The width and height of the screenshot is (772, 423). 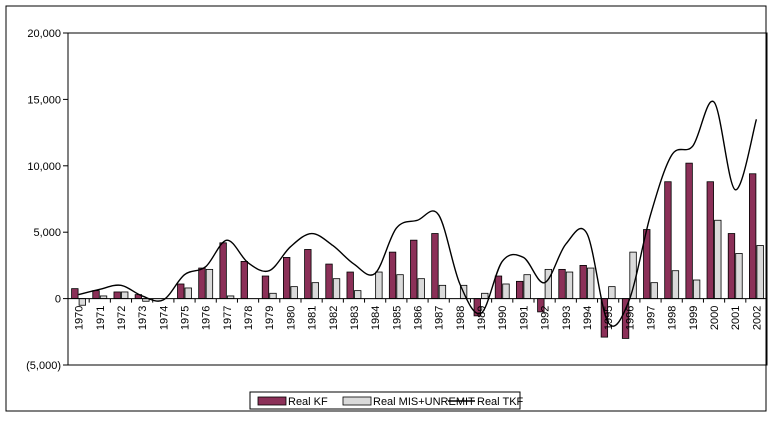 I want to click on legend-label-real-tkf: Real TKF, so click(x=500, y=402).